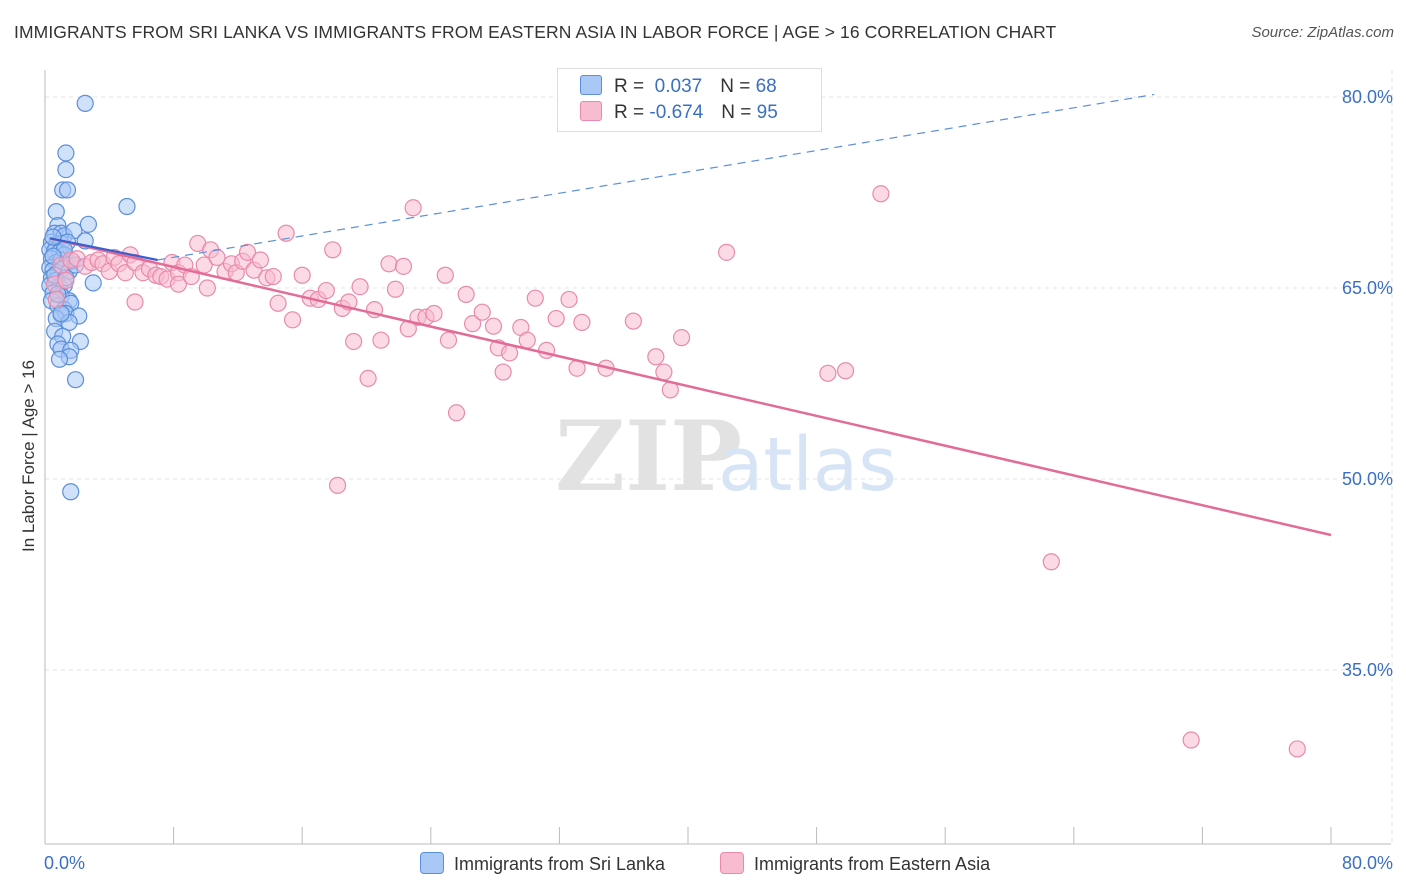  I want to click on watermark-atlas: atlas, so click(807, 465).